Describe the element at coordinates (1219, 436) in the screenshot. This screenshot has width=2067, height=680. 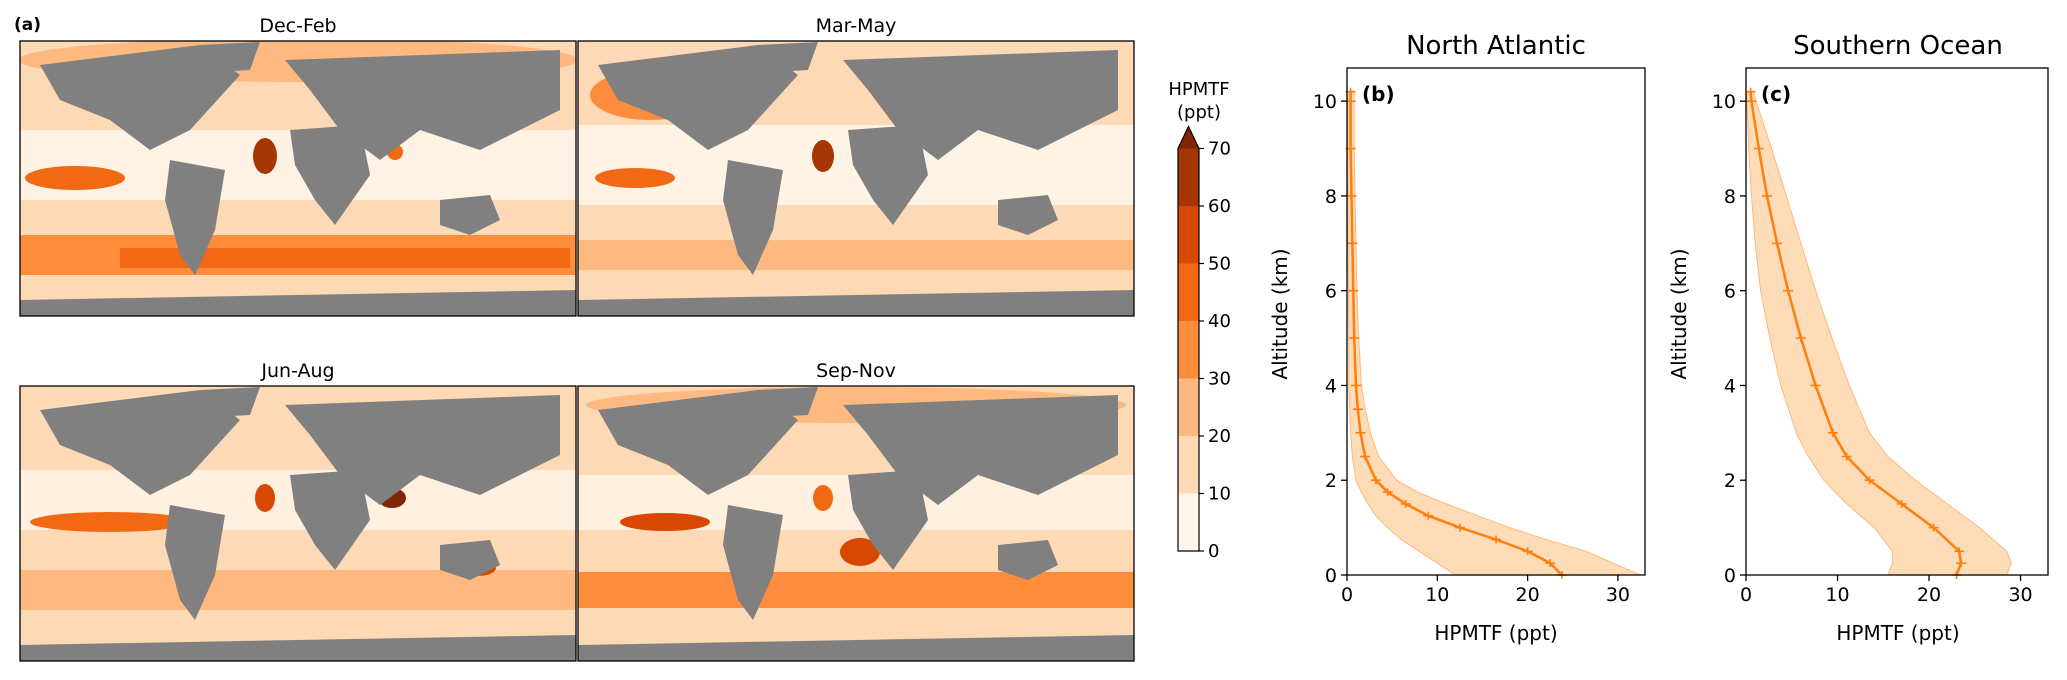
I see `colorbar-tick-label: 20` at that location.